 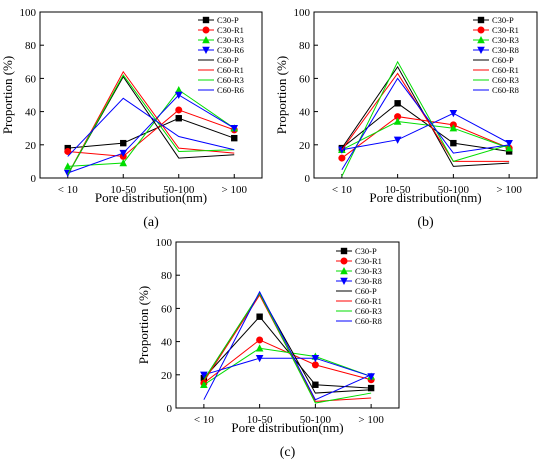 I want to click on legend-label: C60-R6, so click(x=230, y=90).